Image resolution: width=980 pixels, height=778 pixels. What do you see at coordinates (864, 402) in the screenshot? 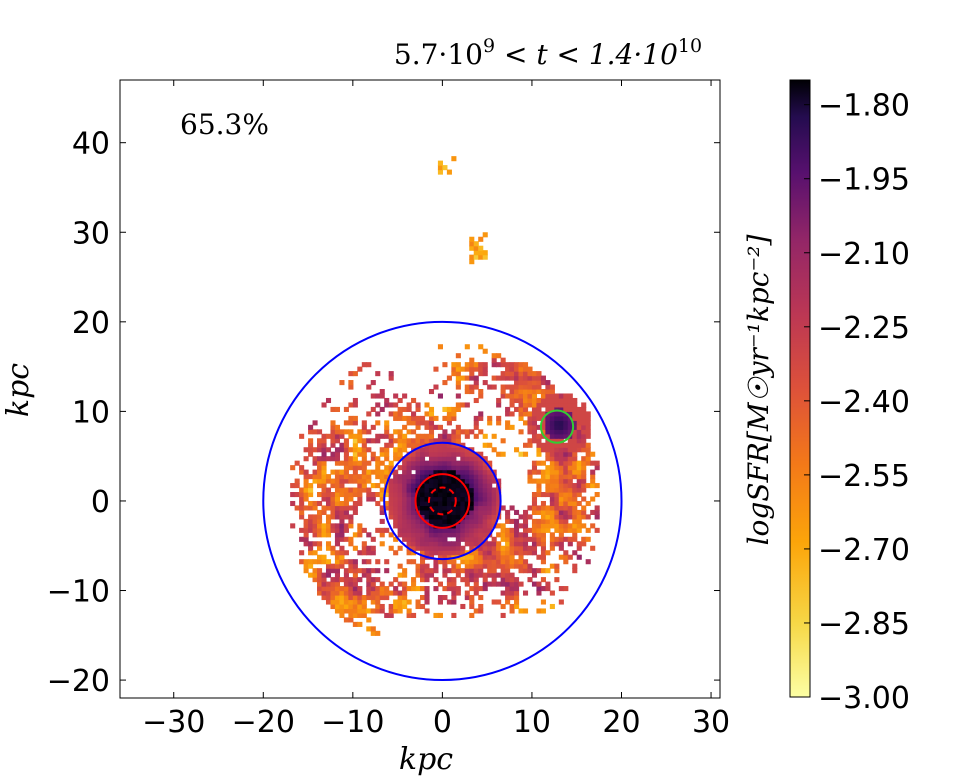
I see `colorbar-tick-label: −2.40` at bounding box center [864, 402].